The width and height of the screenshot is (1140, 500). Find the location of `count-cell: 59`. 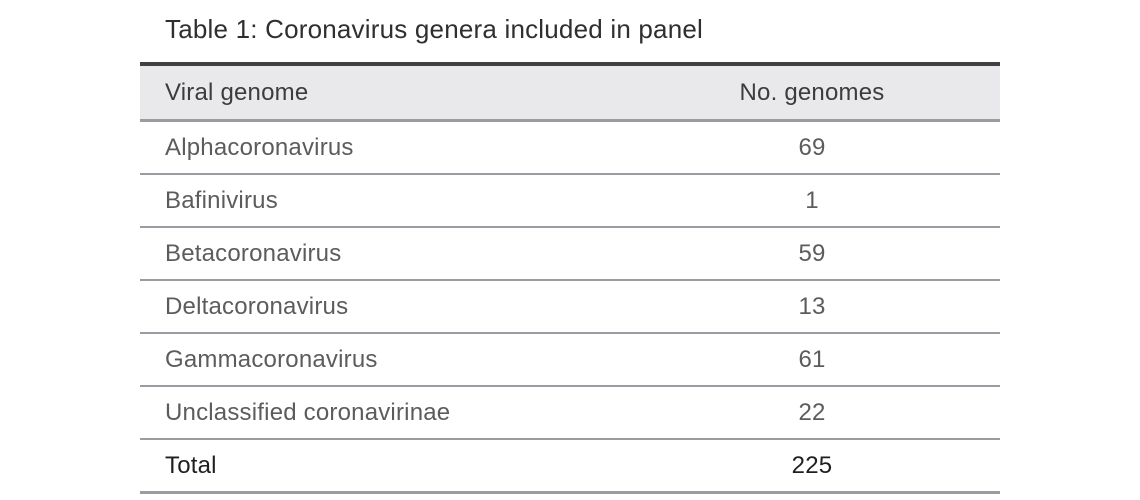

count-cell: 59 is located at coordinates (812, 254).